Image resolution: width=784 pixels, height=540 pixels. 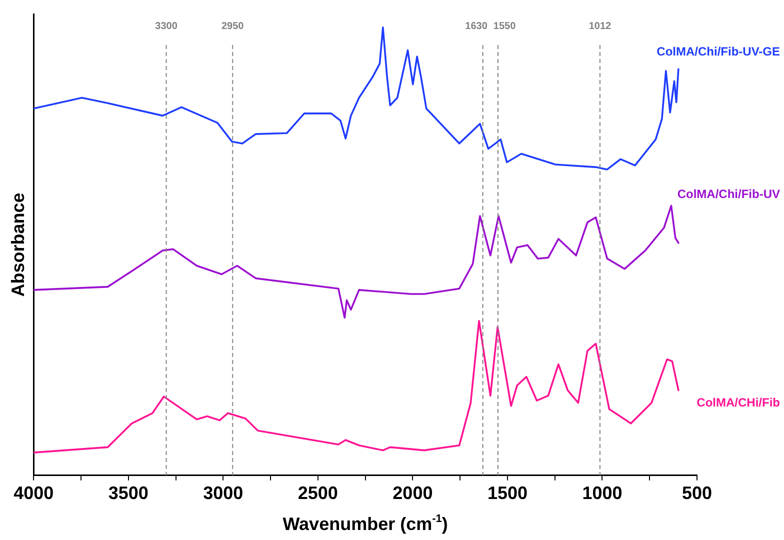 I want to click on series-label: ColMA/Chi/Fib-UV-GE, so click(x=718, y=51).